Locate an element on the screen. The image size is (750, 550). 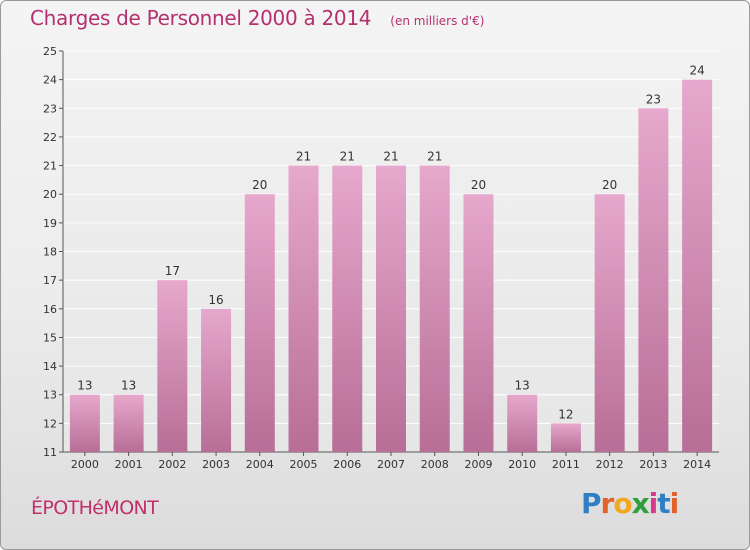
y-tick-label: 21 is located at coordinates (50, 166).